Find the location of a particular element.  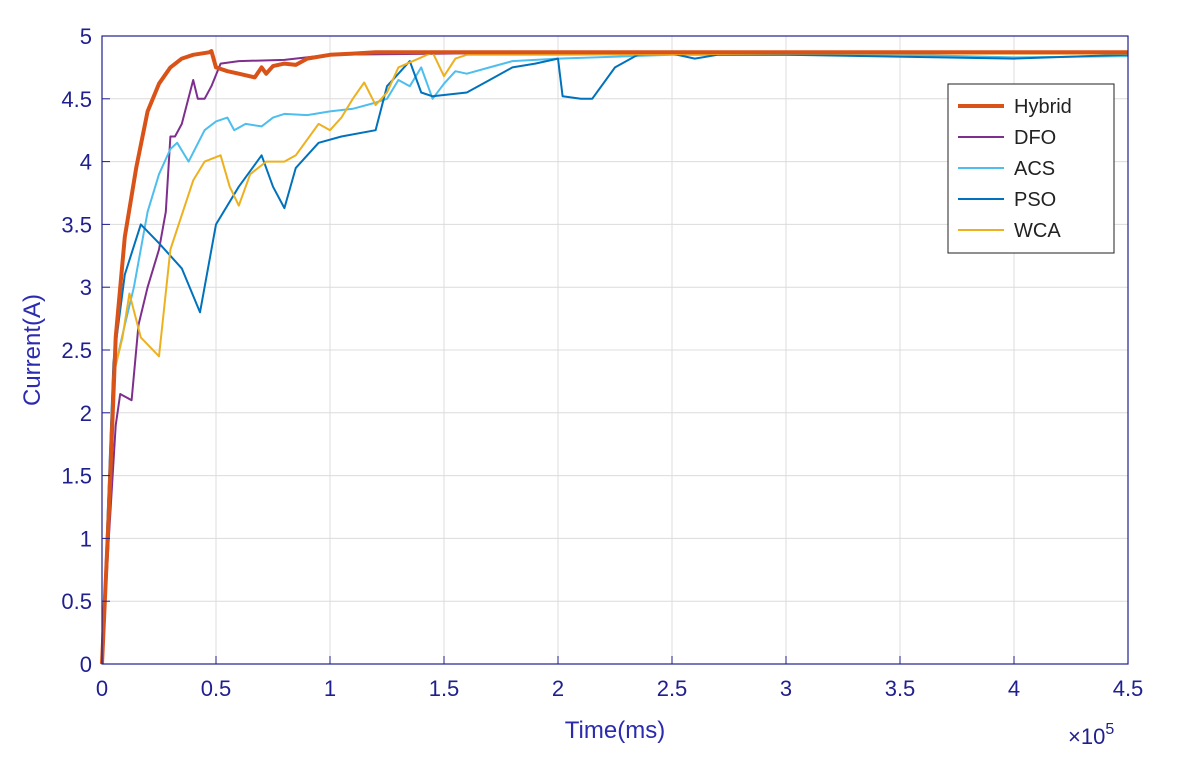

x-axis-exponent: ×10⁵ is located at coordinates (1091, 735).